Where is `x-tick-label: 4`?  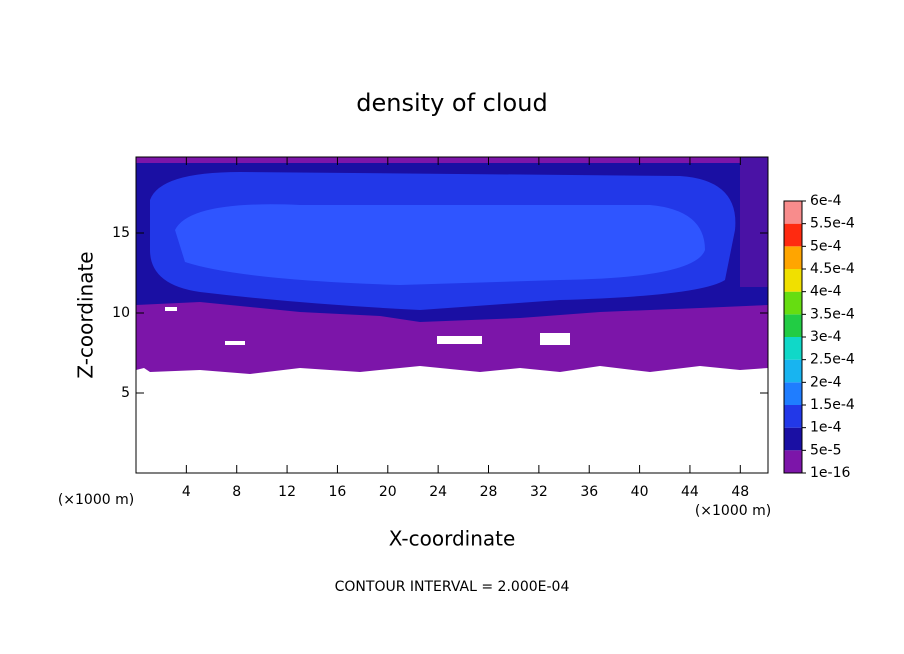
x-tick-label: 4 is located at coordinates (186, 492).